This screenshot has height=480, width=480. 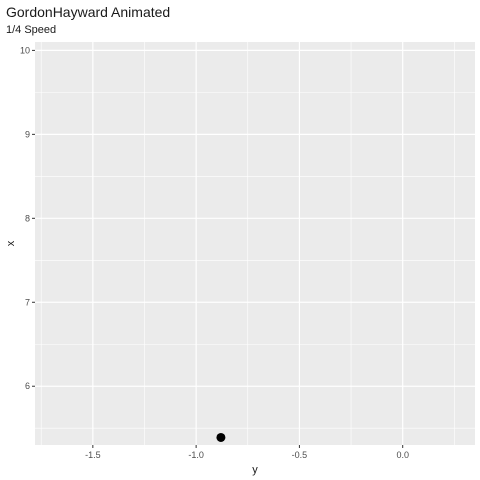 What do you see at coordinates (11, 243) in the screenshot?
I see `y-axis-title: x` at bounding box center [11, 243].